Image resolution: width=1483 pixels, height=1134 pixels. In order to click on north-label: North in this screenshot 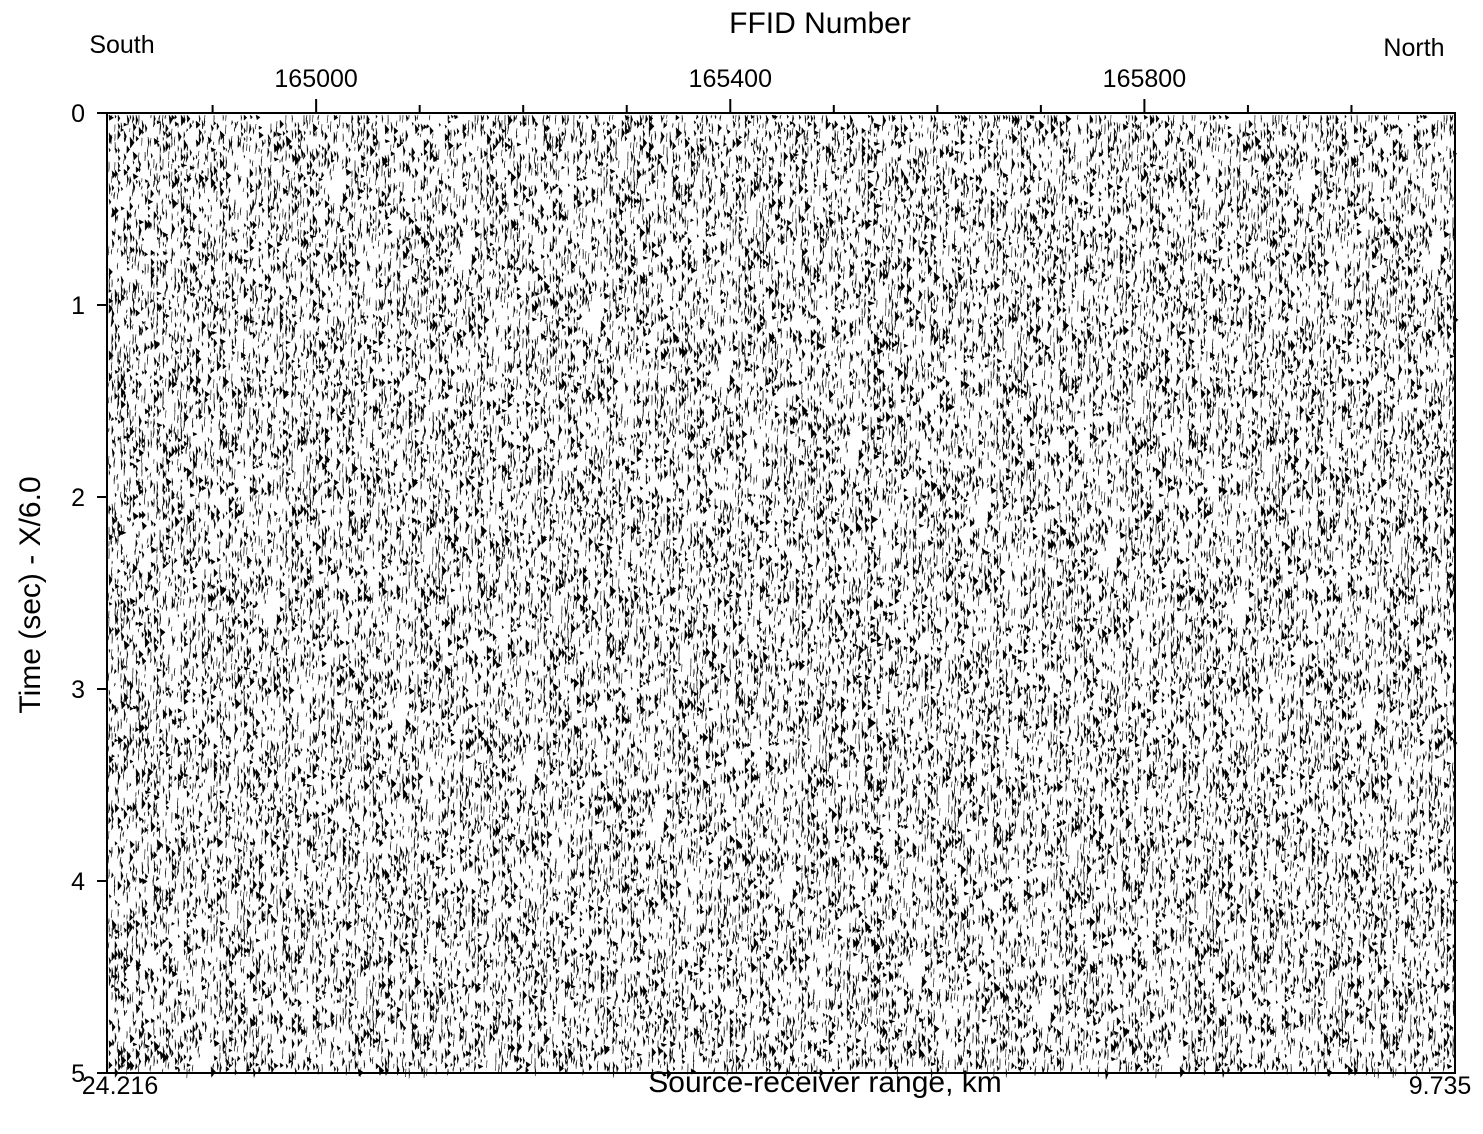, I will do `click(1413, 48)`.